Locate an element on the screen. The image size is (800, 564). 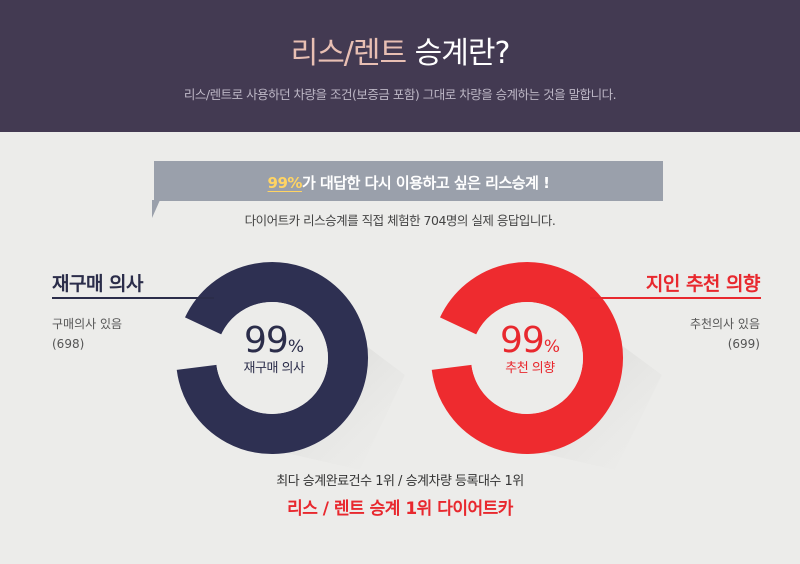
referral-title: 지인 추천 의향 is located at coordinates (703, 284).